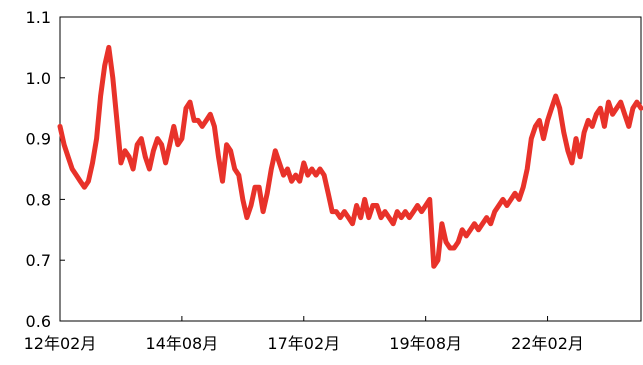 This screenshot has height=365, width=643. Describe the element at coordinates (60, 343) in the screenshot. I see `x-tick-label: 12年02月` at that location.